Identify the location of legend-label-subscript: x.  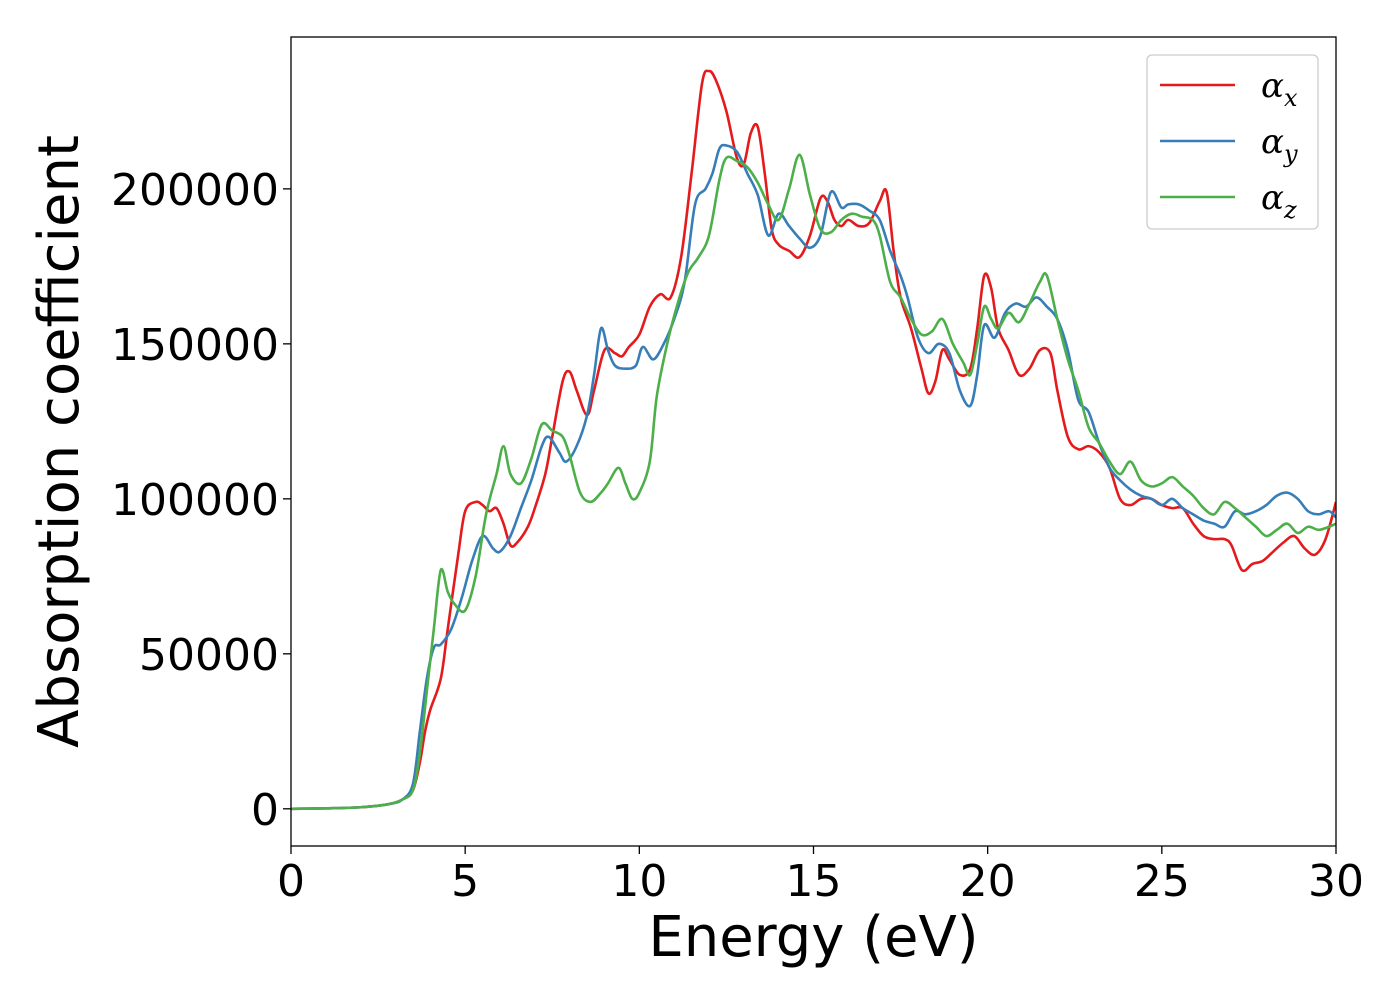
(1291, 98).